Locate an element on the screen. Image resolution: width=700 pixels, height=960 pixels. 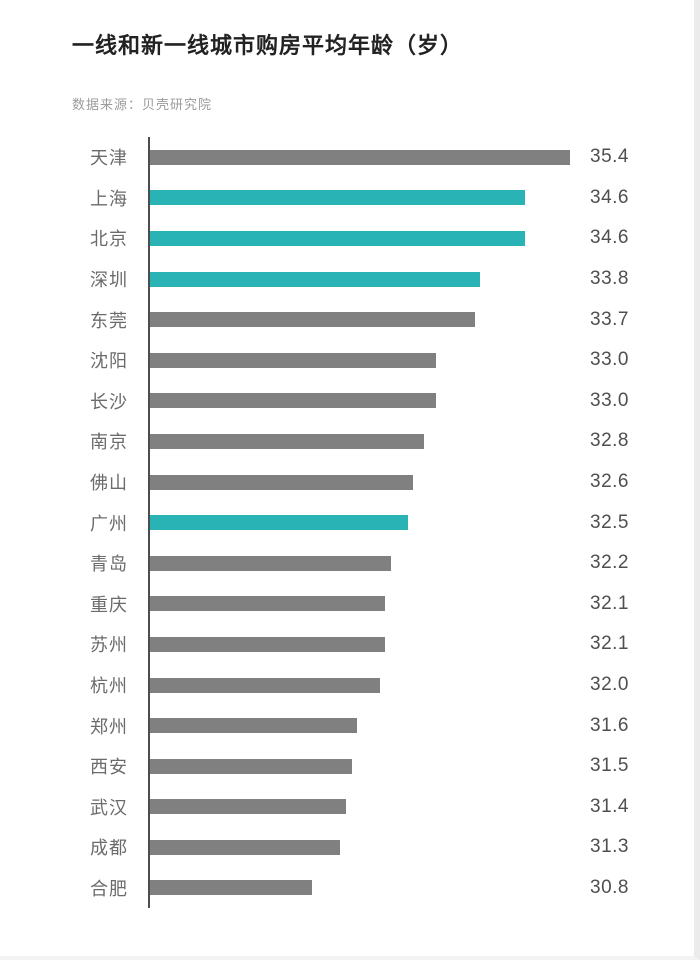
category-label: 深圳 is located at coordinates (109, 280).